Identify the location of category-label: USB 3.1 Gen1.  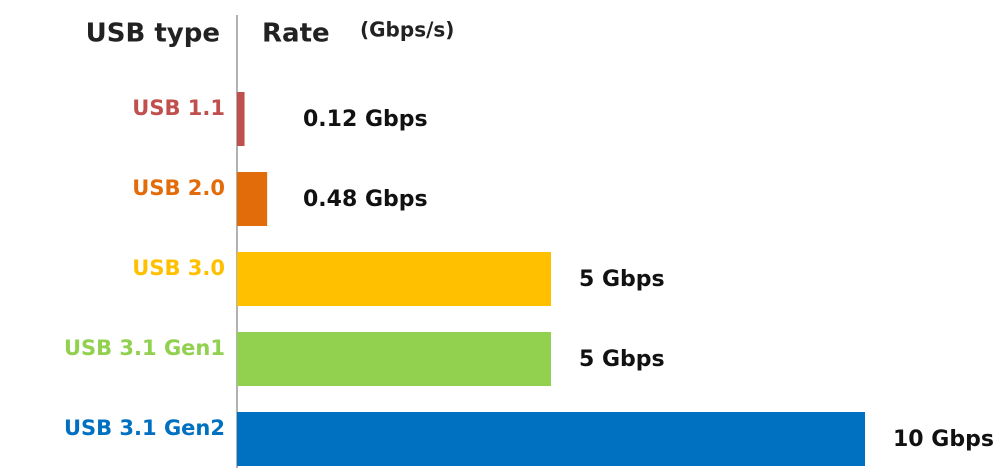
(144, 348).